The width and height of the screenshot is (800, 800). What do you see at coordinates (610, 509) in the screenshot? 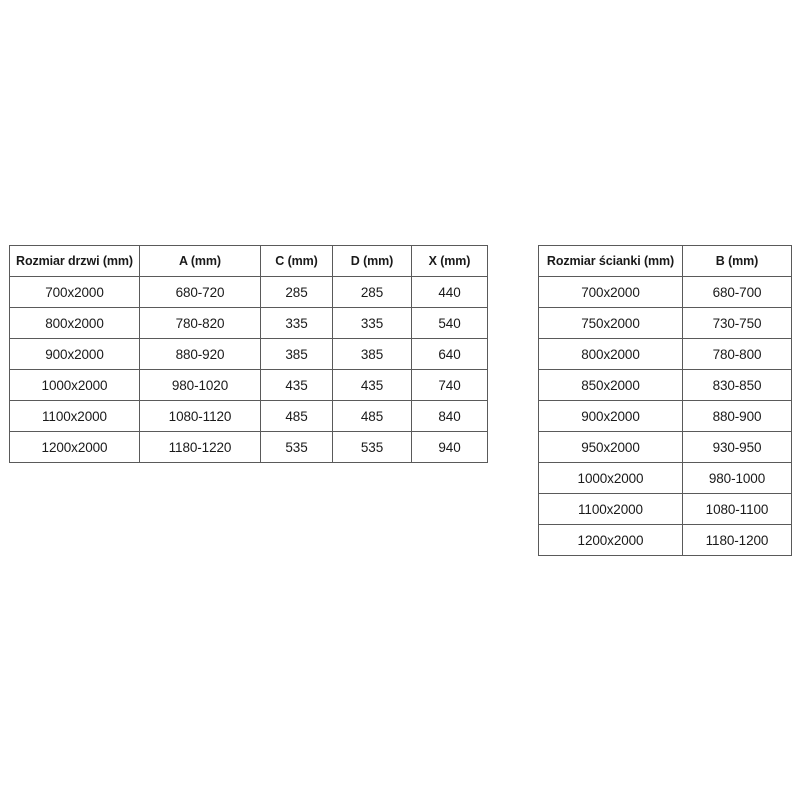
I see `cell-wall-size: 1100x2000` at bounding box center [610, 509].